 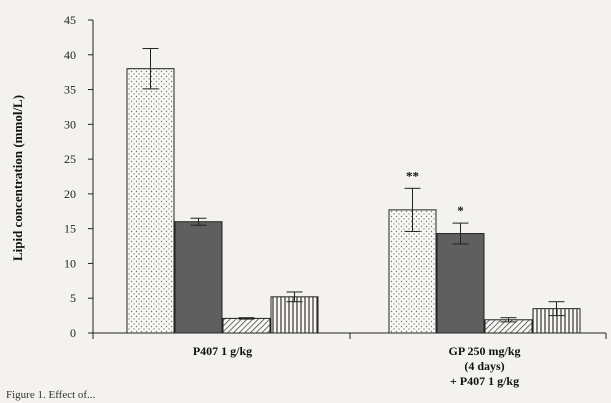 What do you see at coordinates (198, 277) in the screenshot?
I see `bar-solid-cat0` at bounding box center [198, 277].